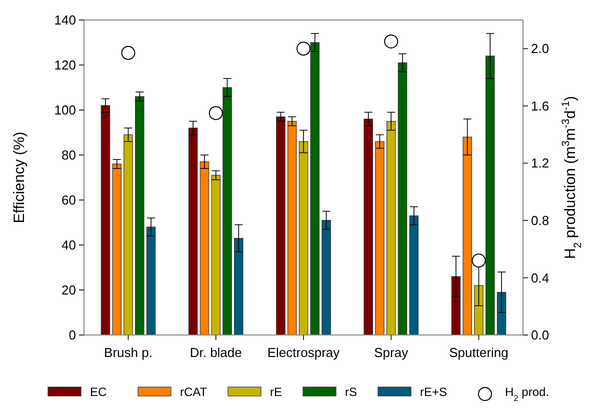  What do you see at coordinates (540, 335) in the screenshot?
I see `y2-tick-label: 0.0` at bounding box center [540, 335].